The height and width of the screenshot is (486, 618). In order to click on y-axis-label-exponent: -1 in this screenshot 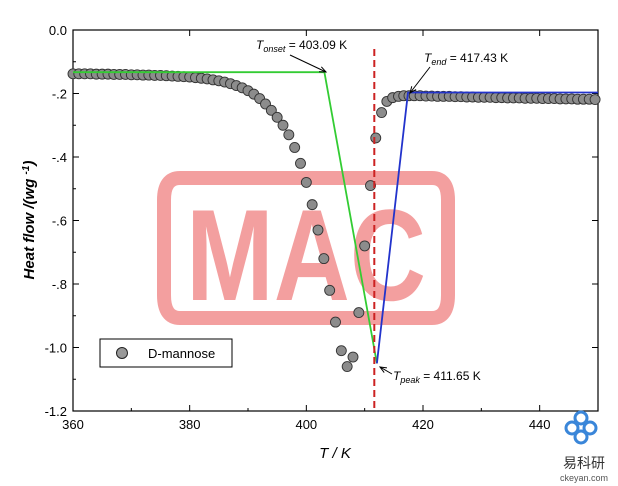, I will do `click(26, 169)`.